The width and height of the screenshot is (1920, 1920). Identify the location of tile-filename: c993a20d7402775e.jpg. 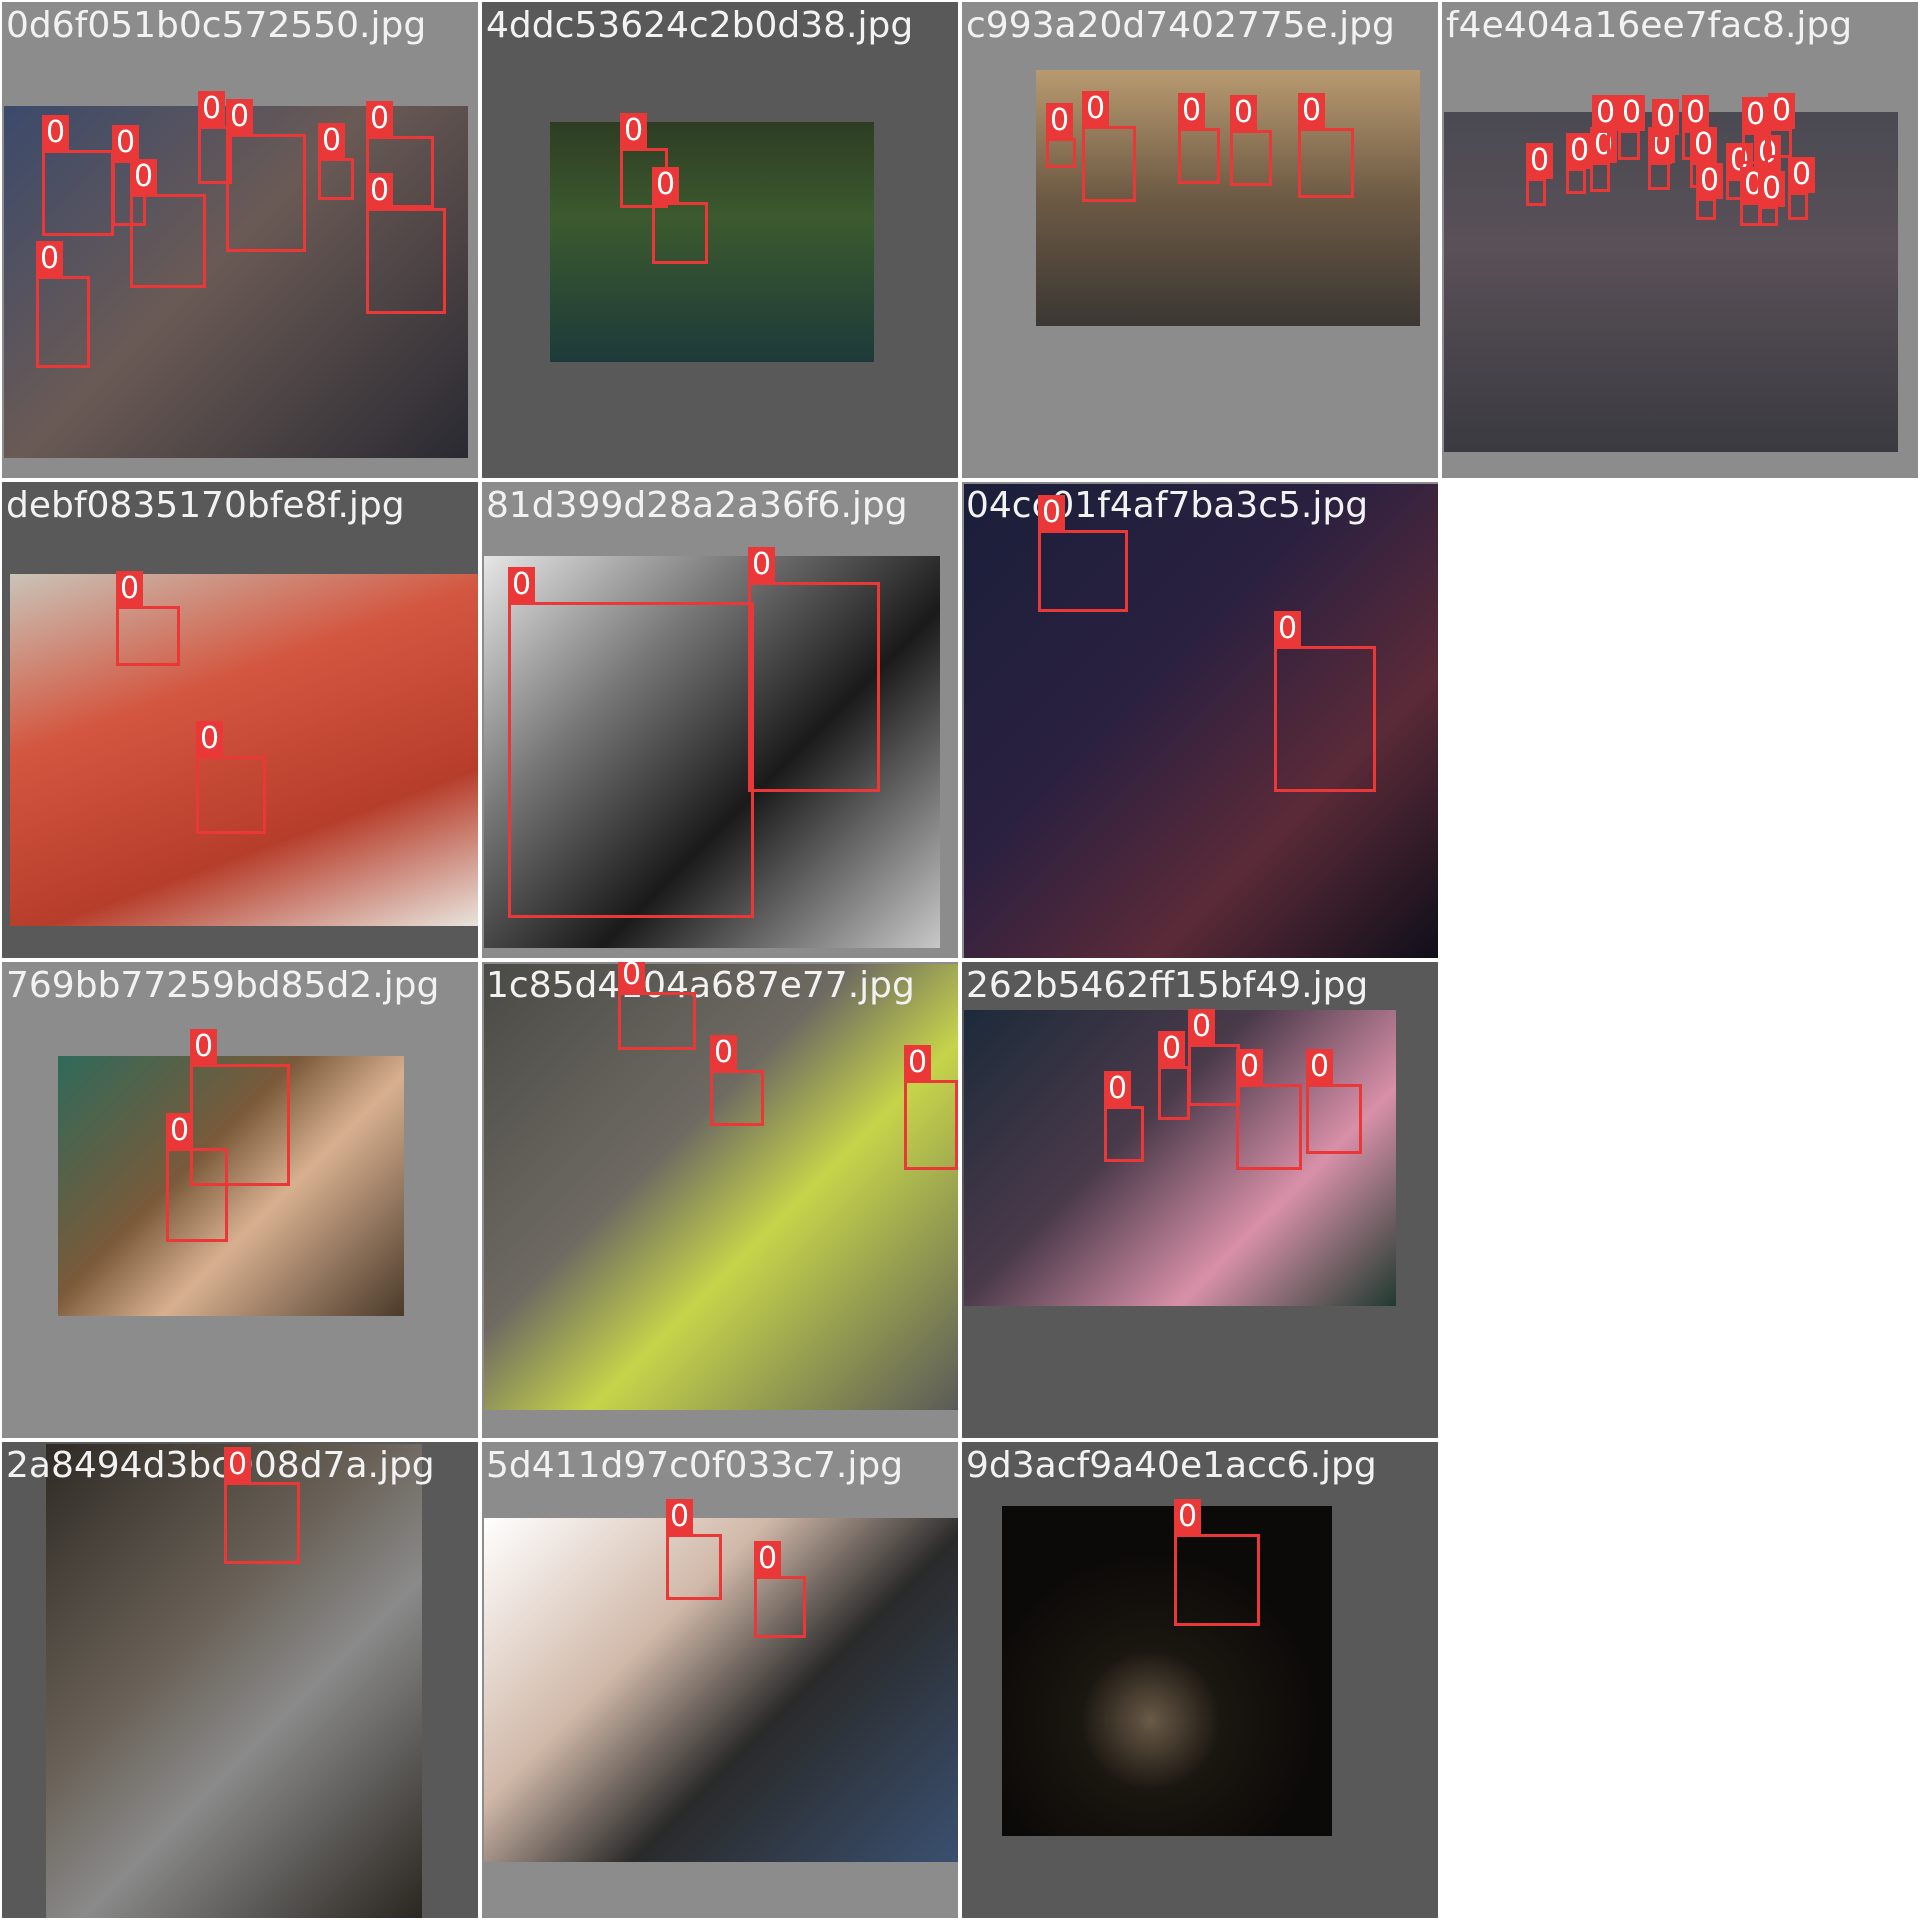
(1180, 25).